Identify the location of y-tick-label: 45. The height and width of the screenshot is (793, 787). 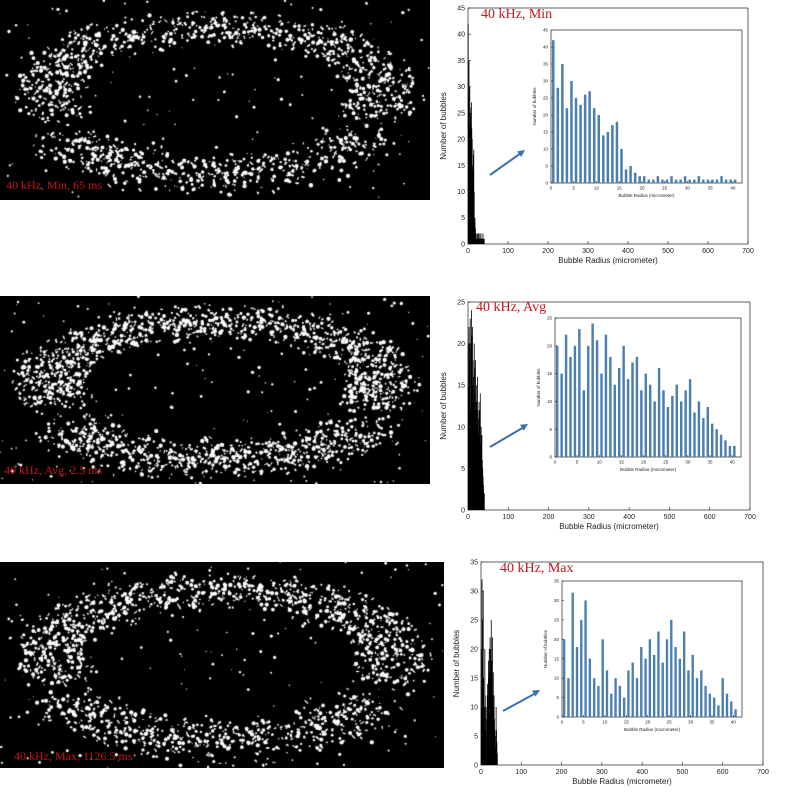
(461, 8).